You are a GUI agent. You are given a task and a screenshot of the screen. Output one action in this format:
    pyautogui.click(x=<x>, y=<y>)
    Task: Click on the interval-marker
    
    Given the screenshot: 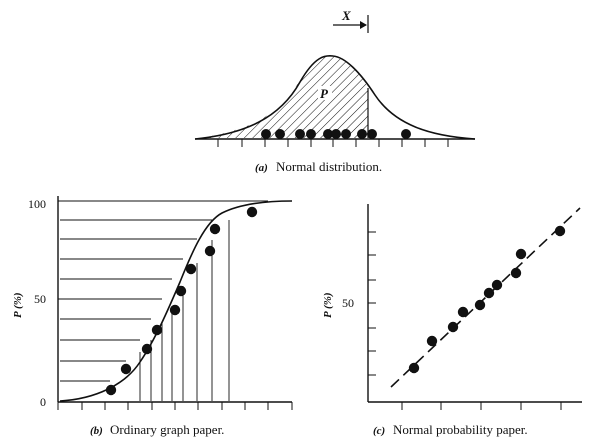 What is the action you would take?
    pyautogui.click(x=351, y=24)
    